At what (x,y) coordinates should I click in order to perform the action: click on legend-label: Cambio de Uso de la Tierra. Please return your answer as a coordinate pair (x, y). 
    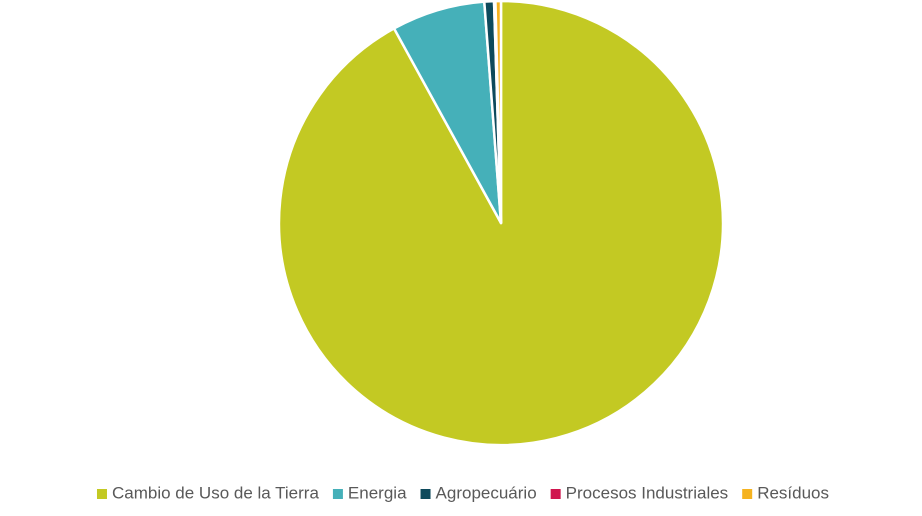
    Looking at the image, I should click on (215, 492).